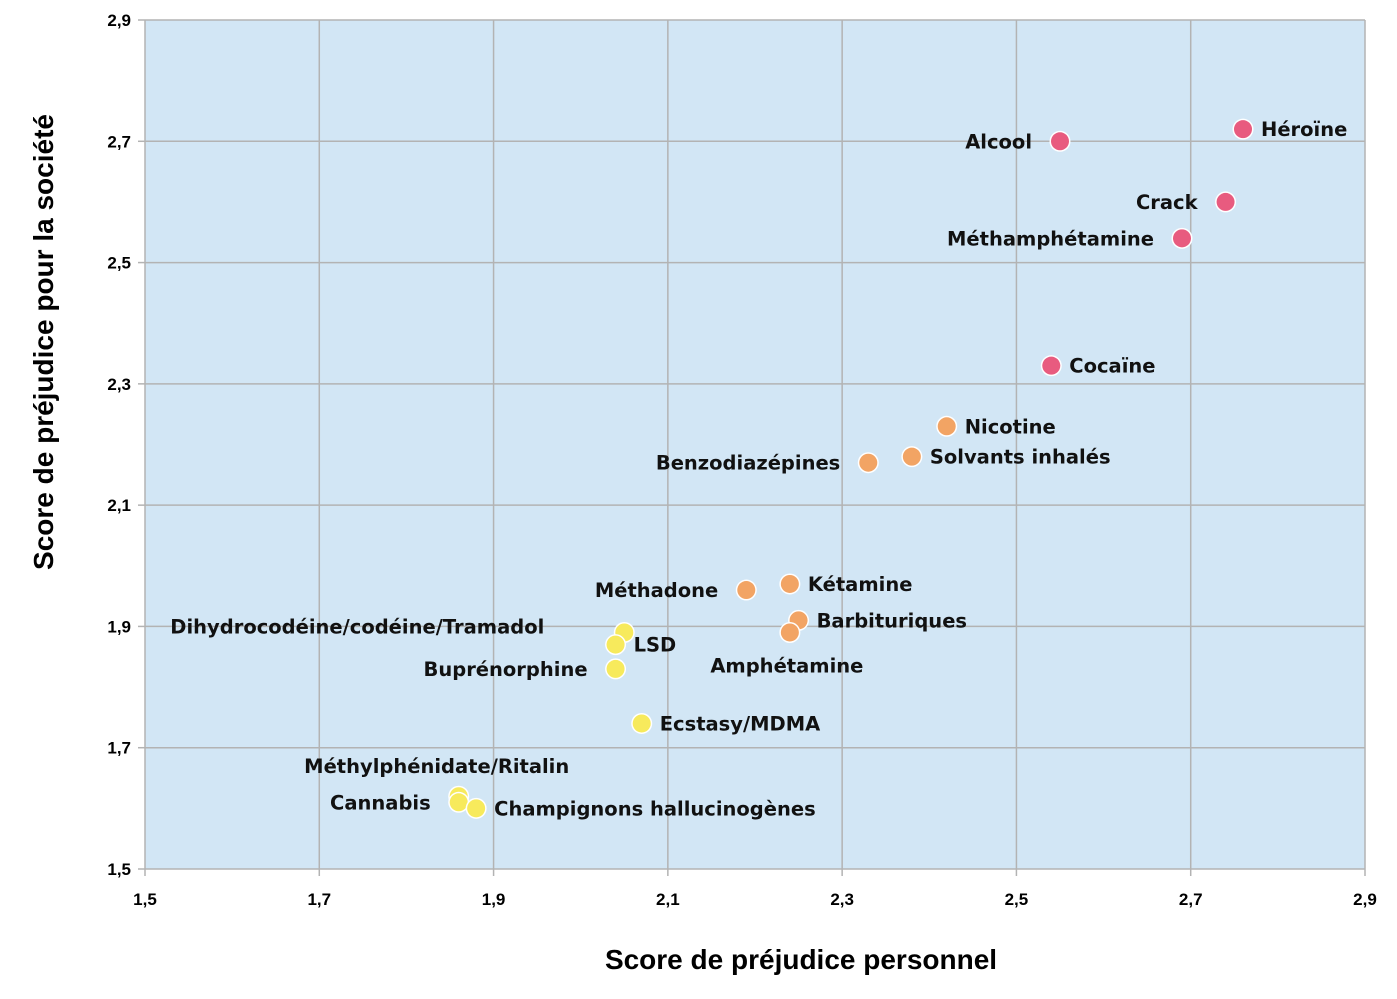  What do you see at coordinates (1112, 366) in the screenshot?
I see `point-label: Cocaïne` at bounding box center [1112, 366].